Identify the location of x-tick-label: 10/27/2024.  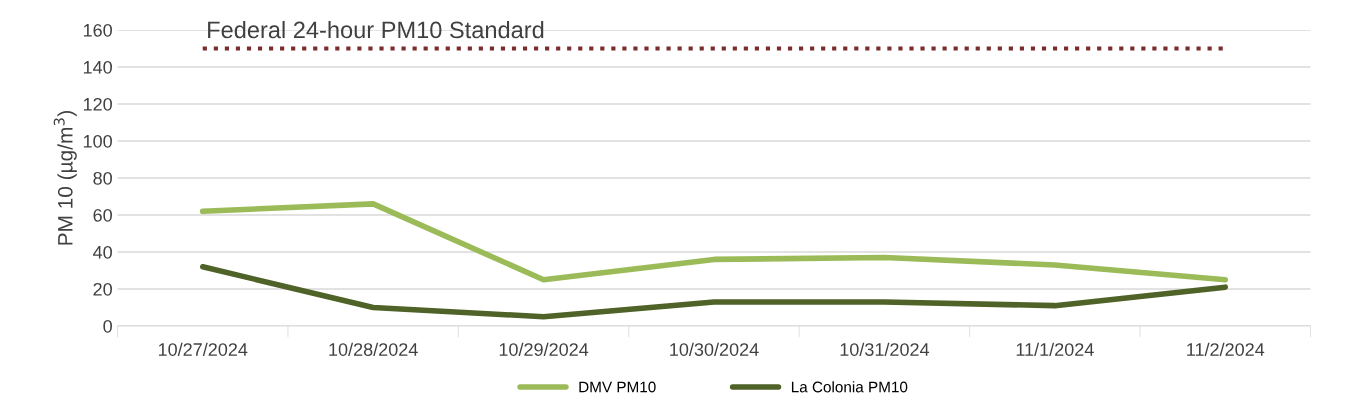
(203, 349).